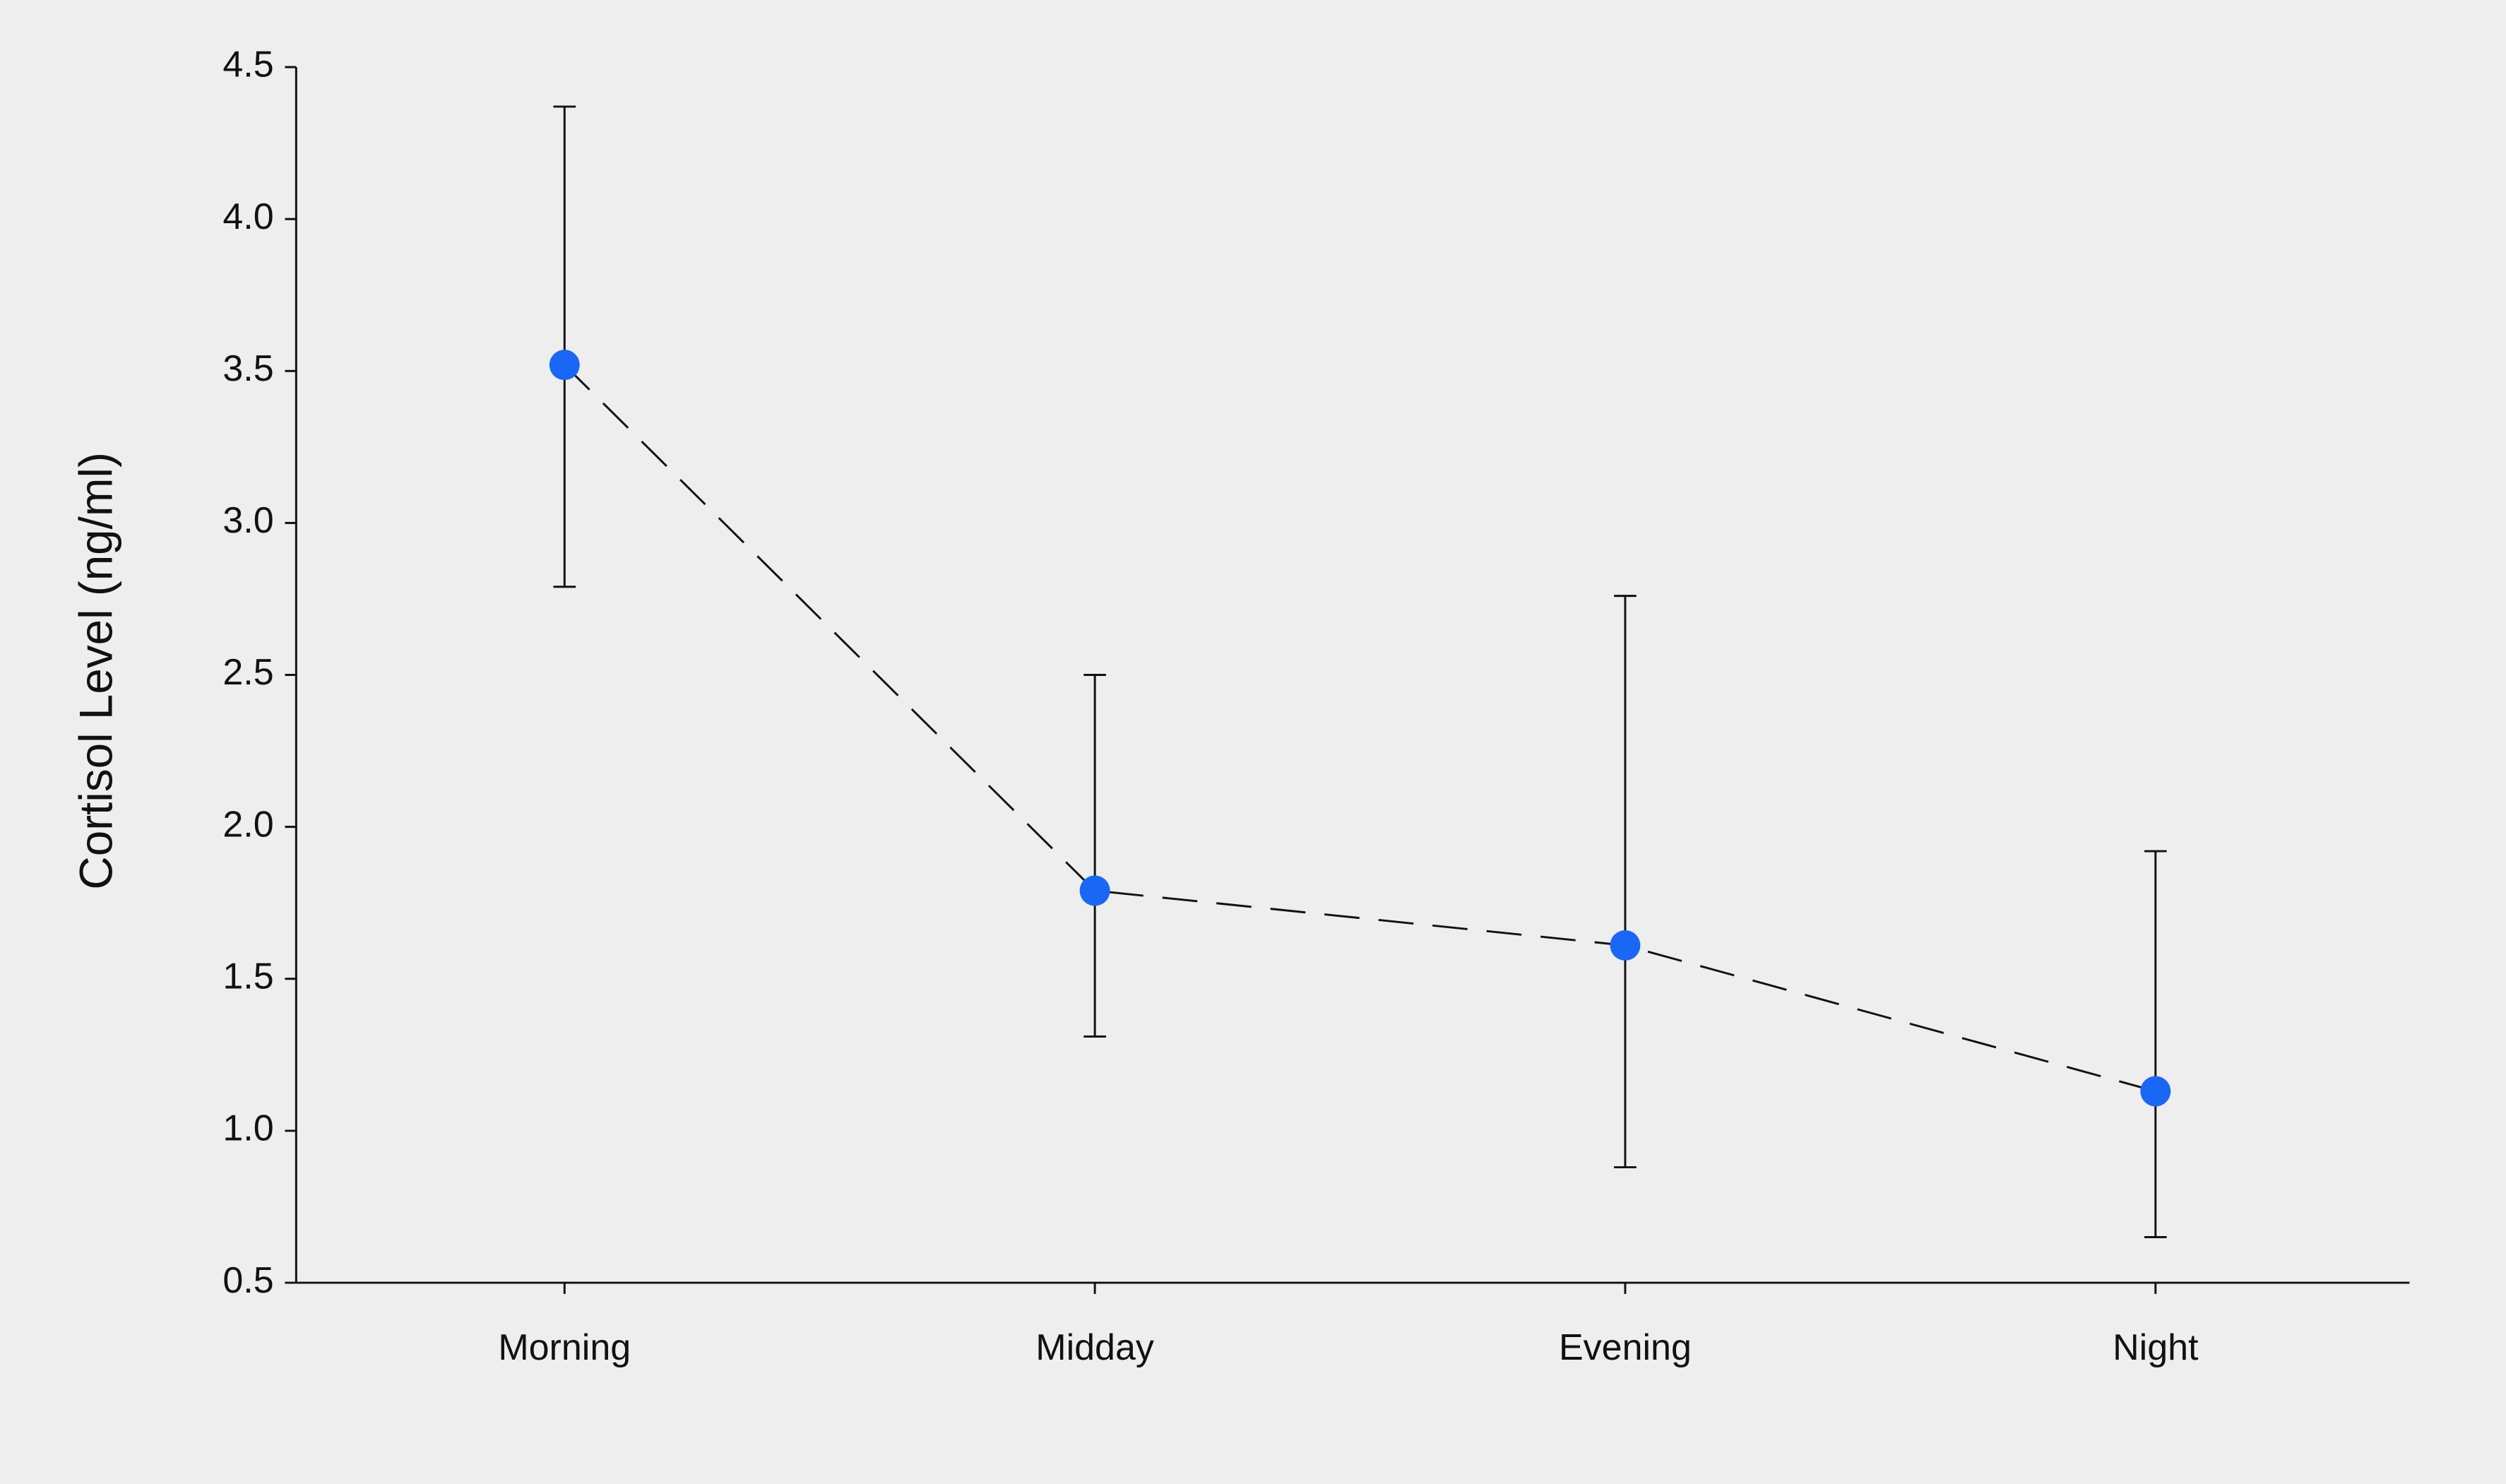 Image resolution: width=2506 pixels, height=1484 pixels. Describe the element at coordinates (1094, 1347) in the screenshot. I see `x-tick-label: Midday` at that location.